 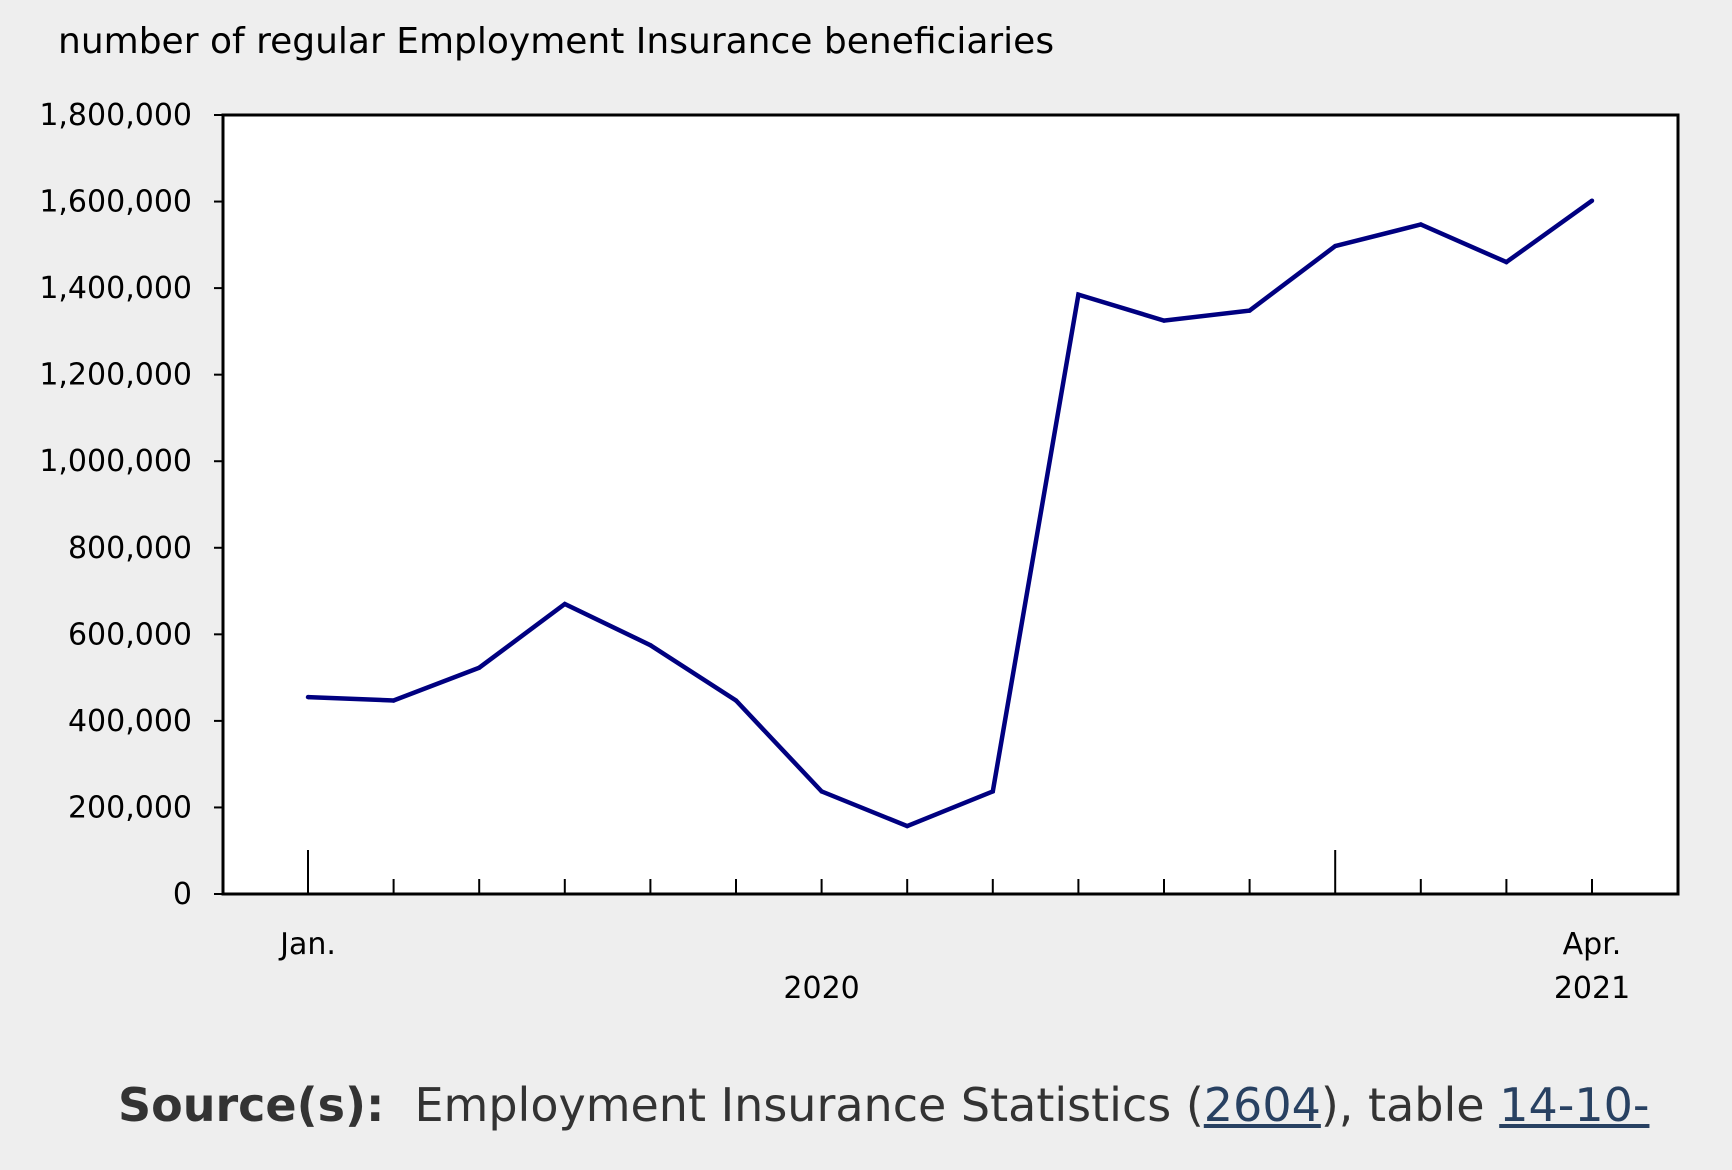 I want to click on source-label: Source(s):, so click(x=251, y=1105).